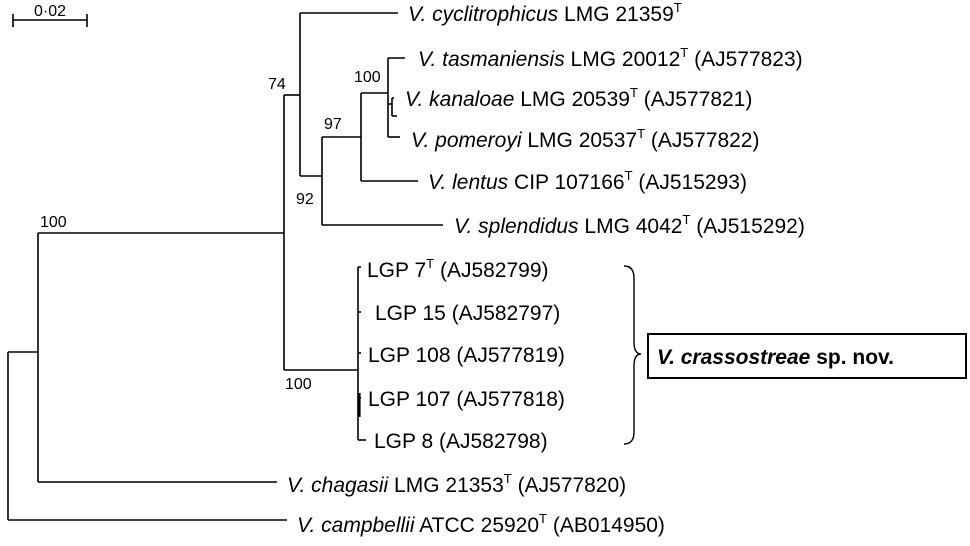 The width and height of the screenshot is (970, 546). I want to click on scale-bar-label: 0·02, so click(50, 11).